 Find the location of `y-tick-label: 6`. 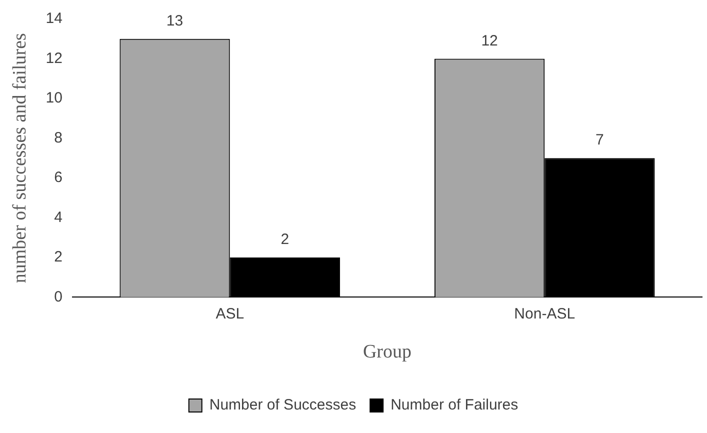

y-tick-label: 6 is located at coordinates (58, 177).